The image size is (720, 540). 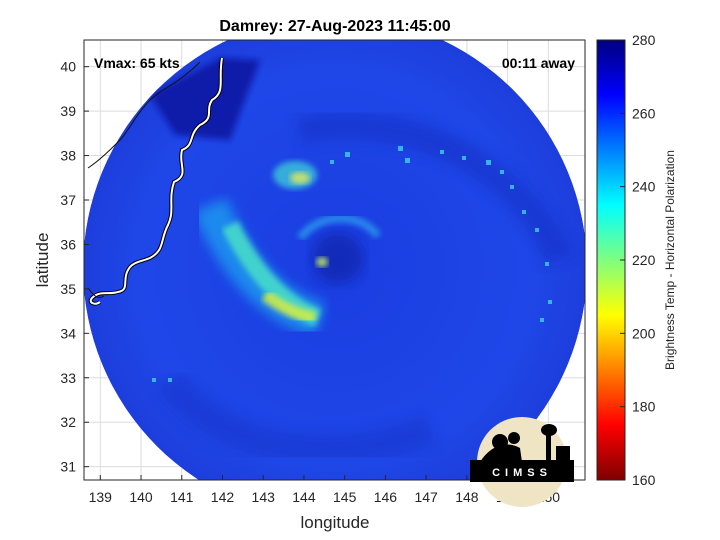 I want to click on y-tick-label: 40, so click(x=68, y=67).